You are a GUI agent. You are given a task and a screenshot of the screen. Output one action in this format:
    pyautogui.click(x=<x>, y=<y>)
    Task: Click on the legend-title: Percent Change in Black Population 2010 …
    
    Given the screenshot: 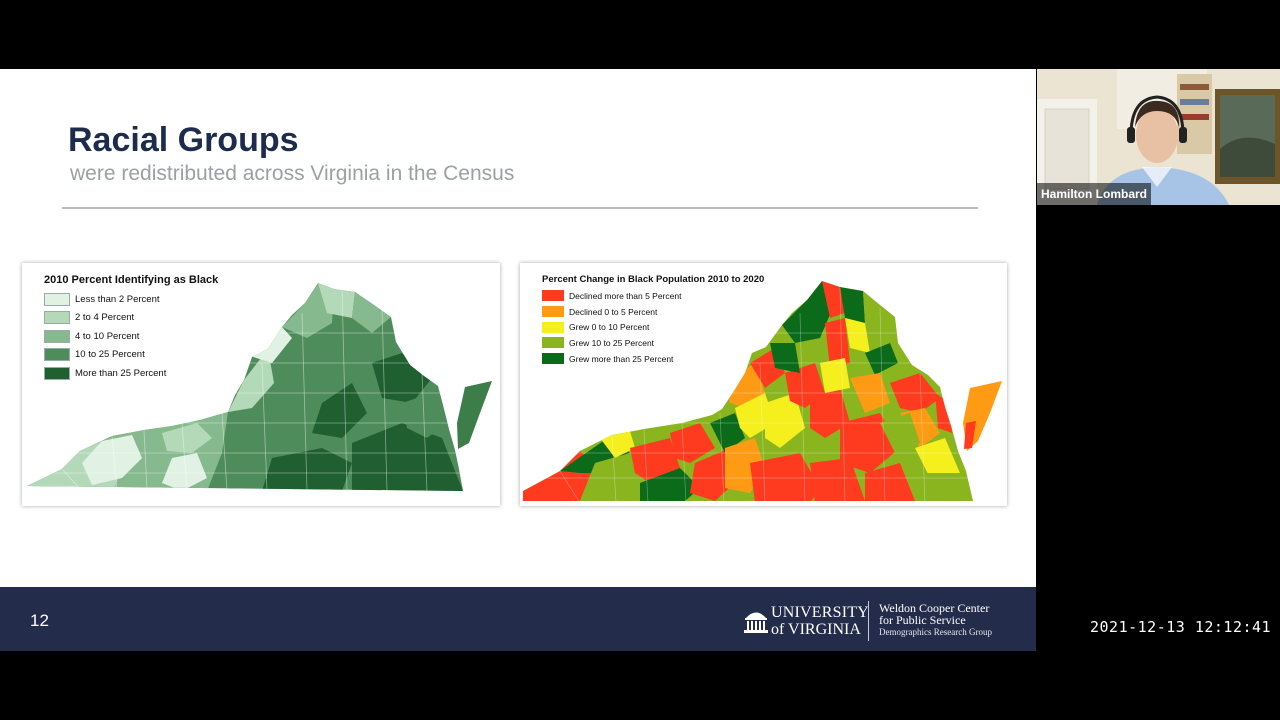 What is the action you would take?
    pyautogui.click(x=653, y=279)
    